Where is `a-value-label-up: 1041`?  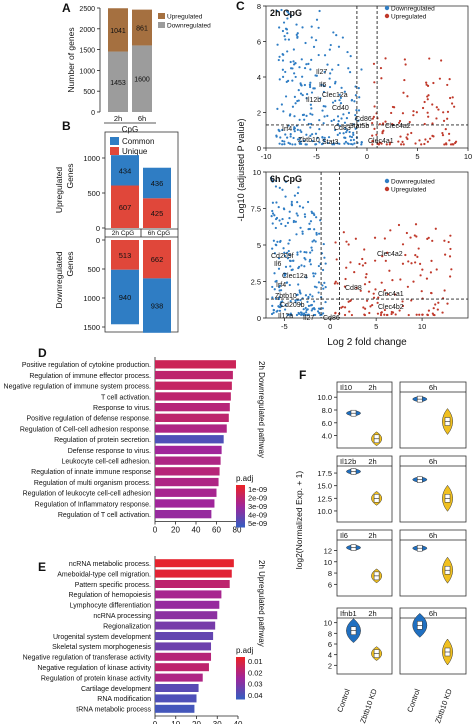 a-value-label-up: 1041 is located at coordinates (118, 31).